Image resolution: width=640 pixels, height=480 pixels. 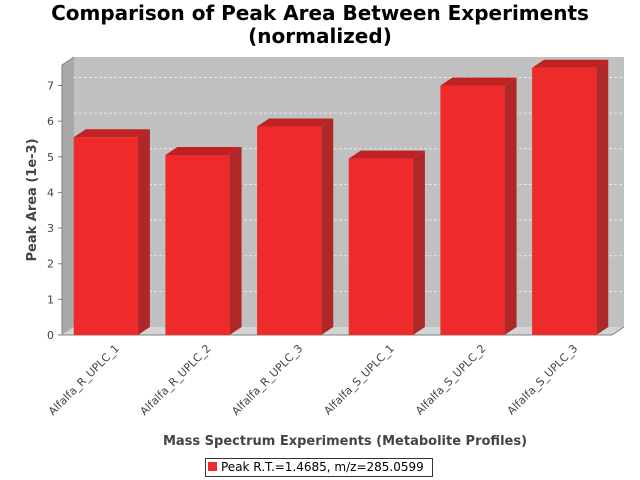 I want to click on y-tick-label: 1, so click(x=50, y=299).